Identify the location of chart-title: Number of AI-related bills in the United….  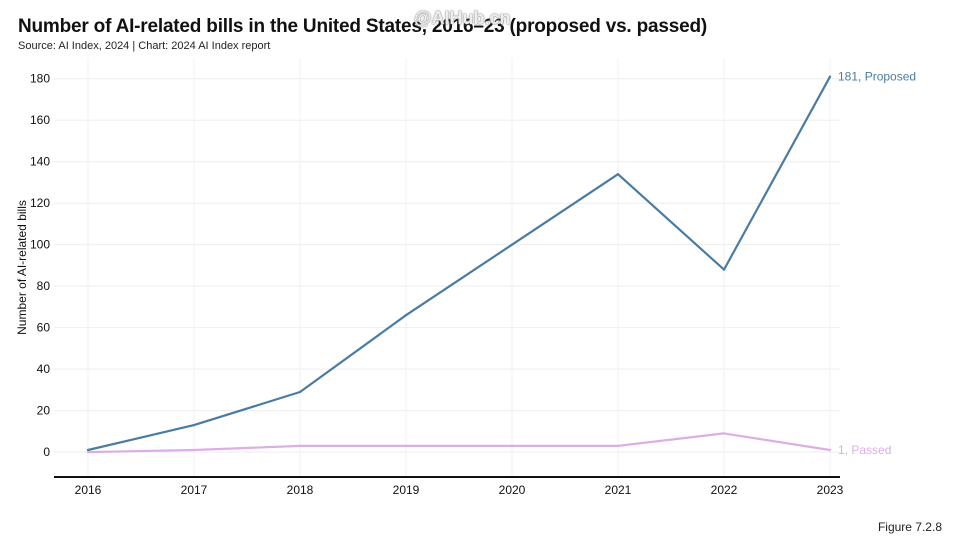
(362, 26).